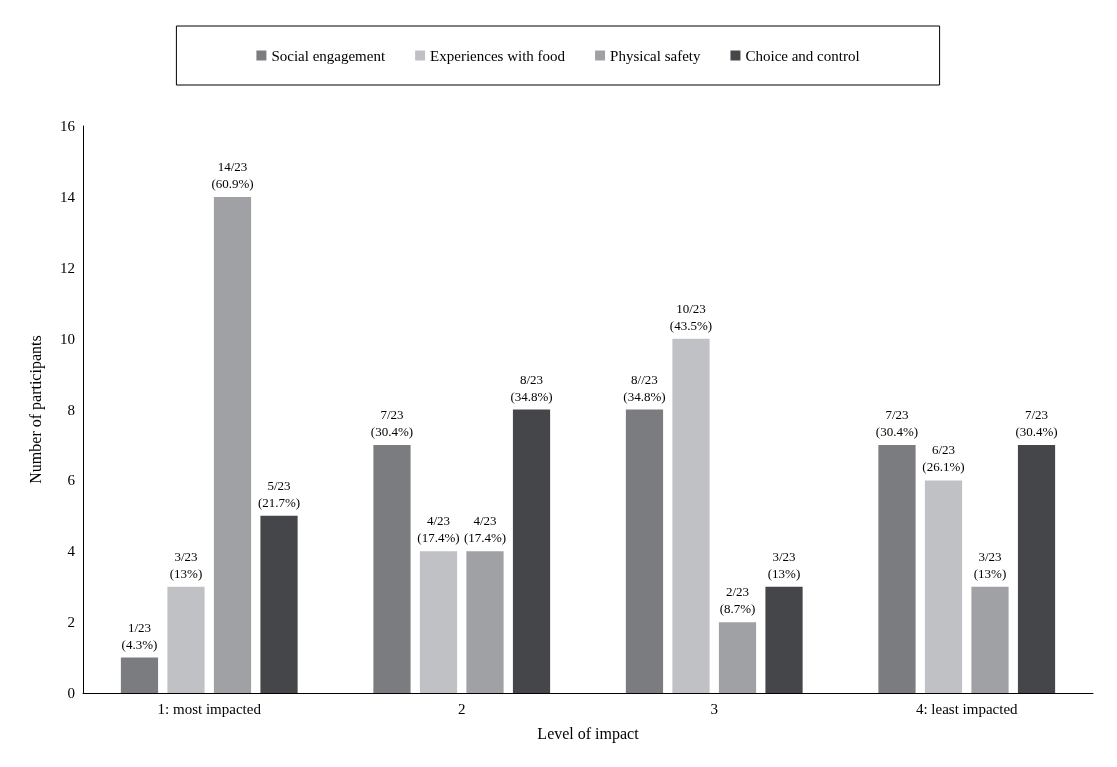 This screenshot has width=1117, height=767. I want to click on legend-label: Experiences with food, so click(498, 55).